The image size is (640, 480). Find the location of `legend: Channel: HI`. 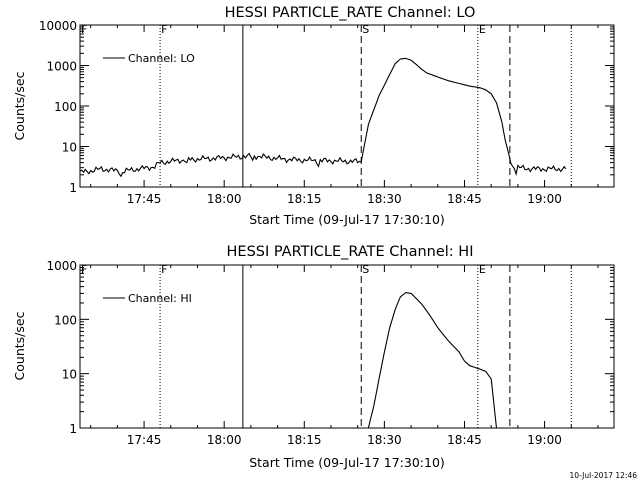

legend: Channel: HI is located at coordinates (147, 298).